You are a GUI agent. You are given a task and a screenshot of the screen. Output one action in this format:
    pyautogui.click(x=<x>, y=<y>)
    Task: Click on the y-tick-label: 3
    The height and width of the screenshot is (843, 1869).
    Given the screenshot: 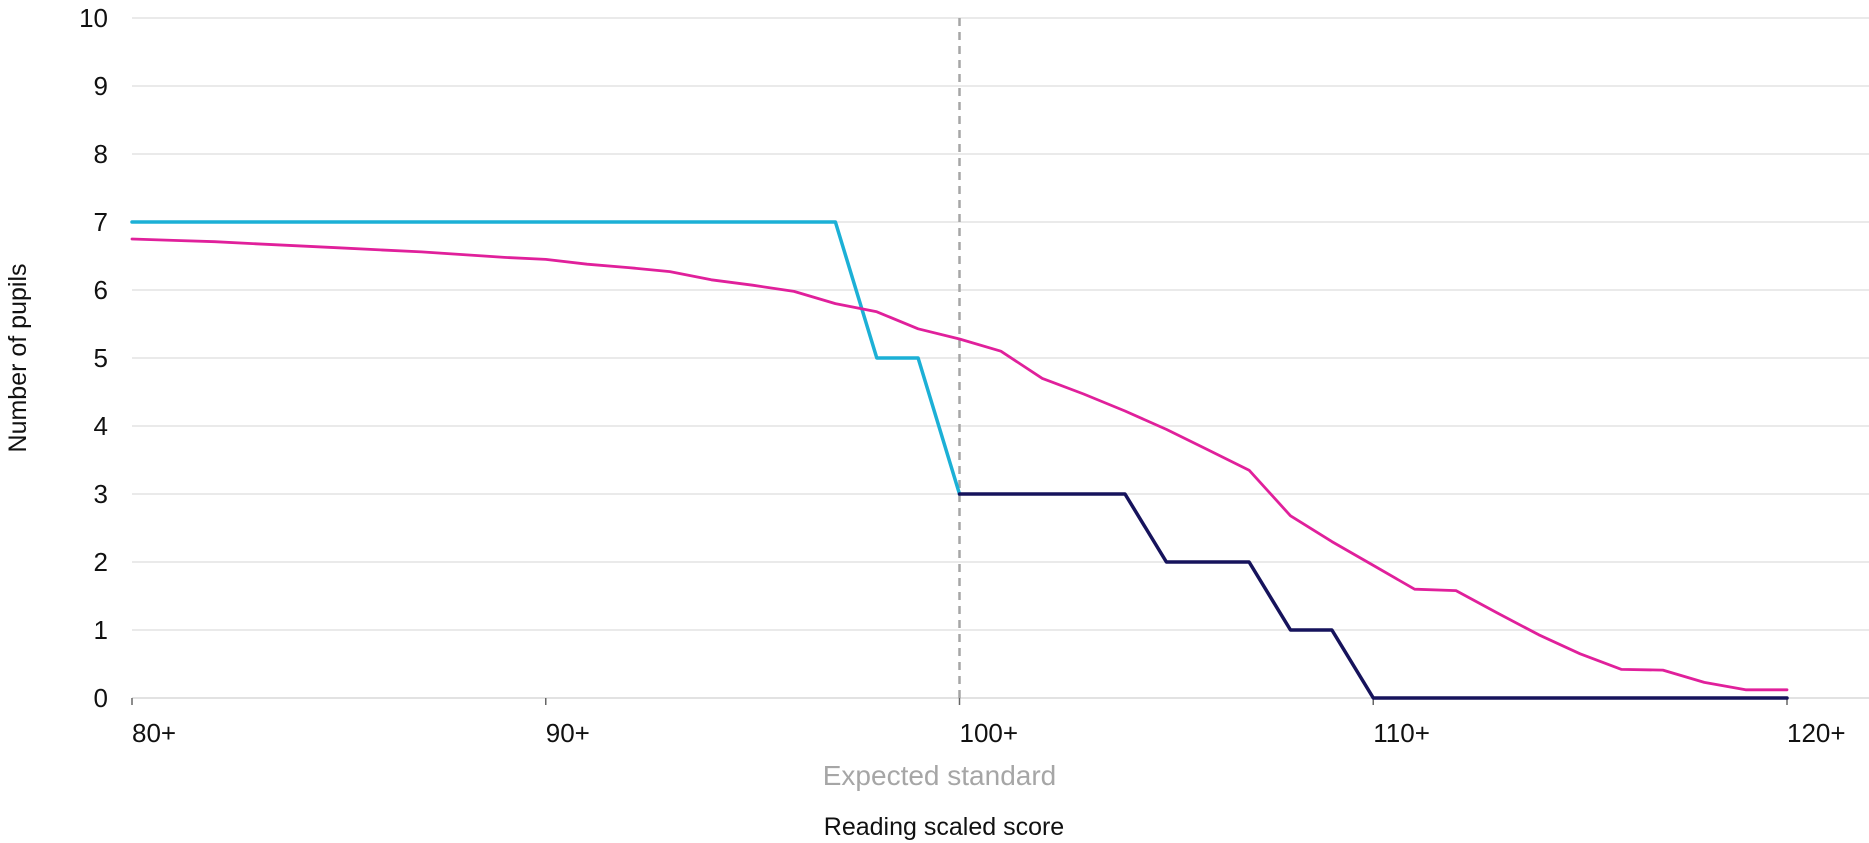 What is the action you would take?
    pyautogui.click(x=101, y=494)
    